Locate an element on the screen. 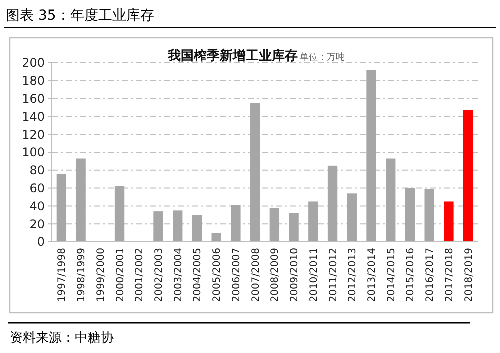 Image resolution: width=500 pixels, height=353 pixels. y-tick-label: 80 is located at coordinates (37, 171).